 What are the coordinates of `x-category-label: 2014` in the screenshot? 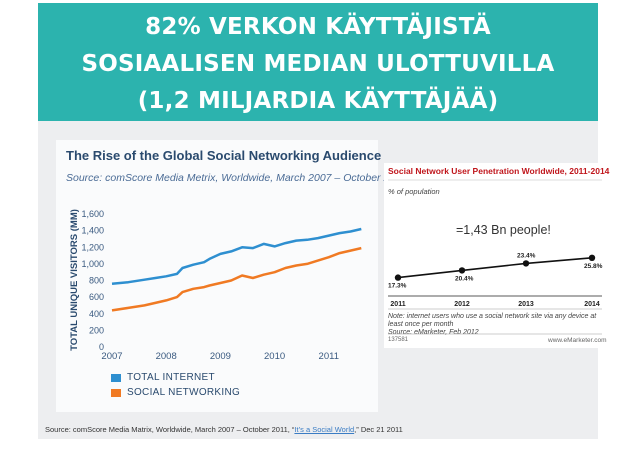 It's located at (592, 304).